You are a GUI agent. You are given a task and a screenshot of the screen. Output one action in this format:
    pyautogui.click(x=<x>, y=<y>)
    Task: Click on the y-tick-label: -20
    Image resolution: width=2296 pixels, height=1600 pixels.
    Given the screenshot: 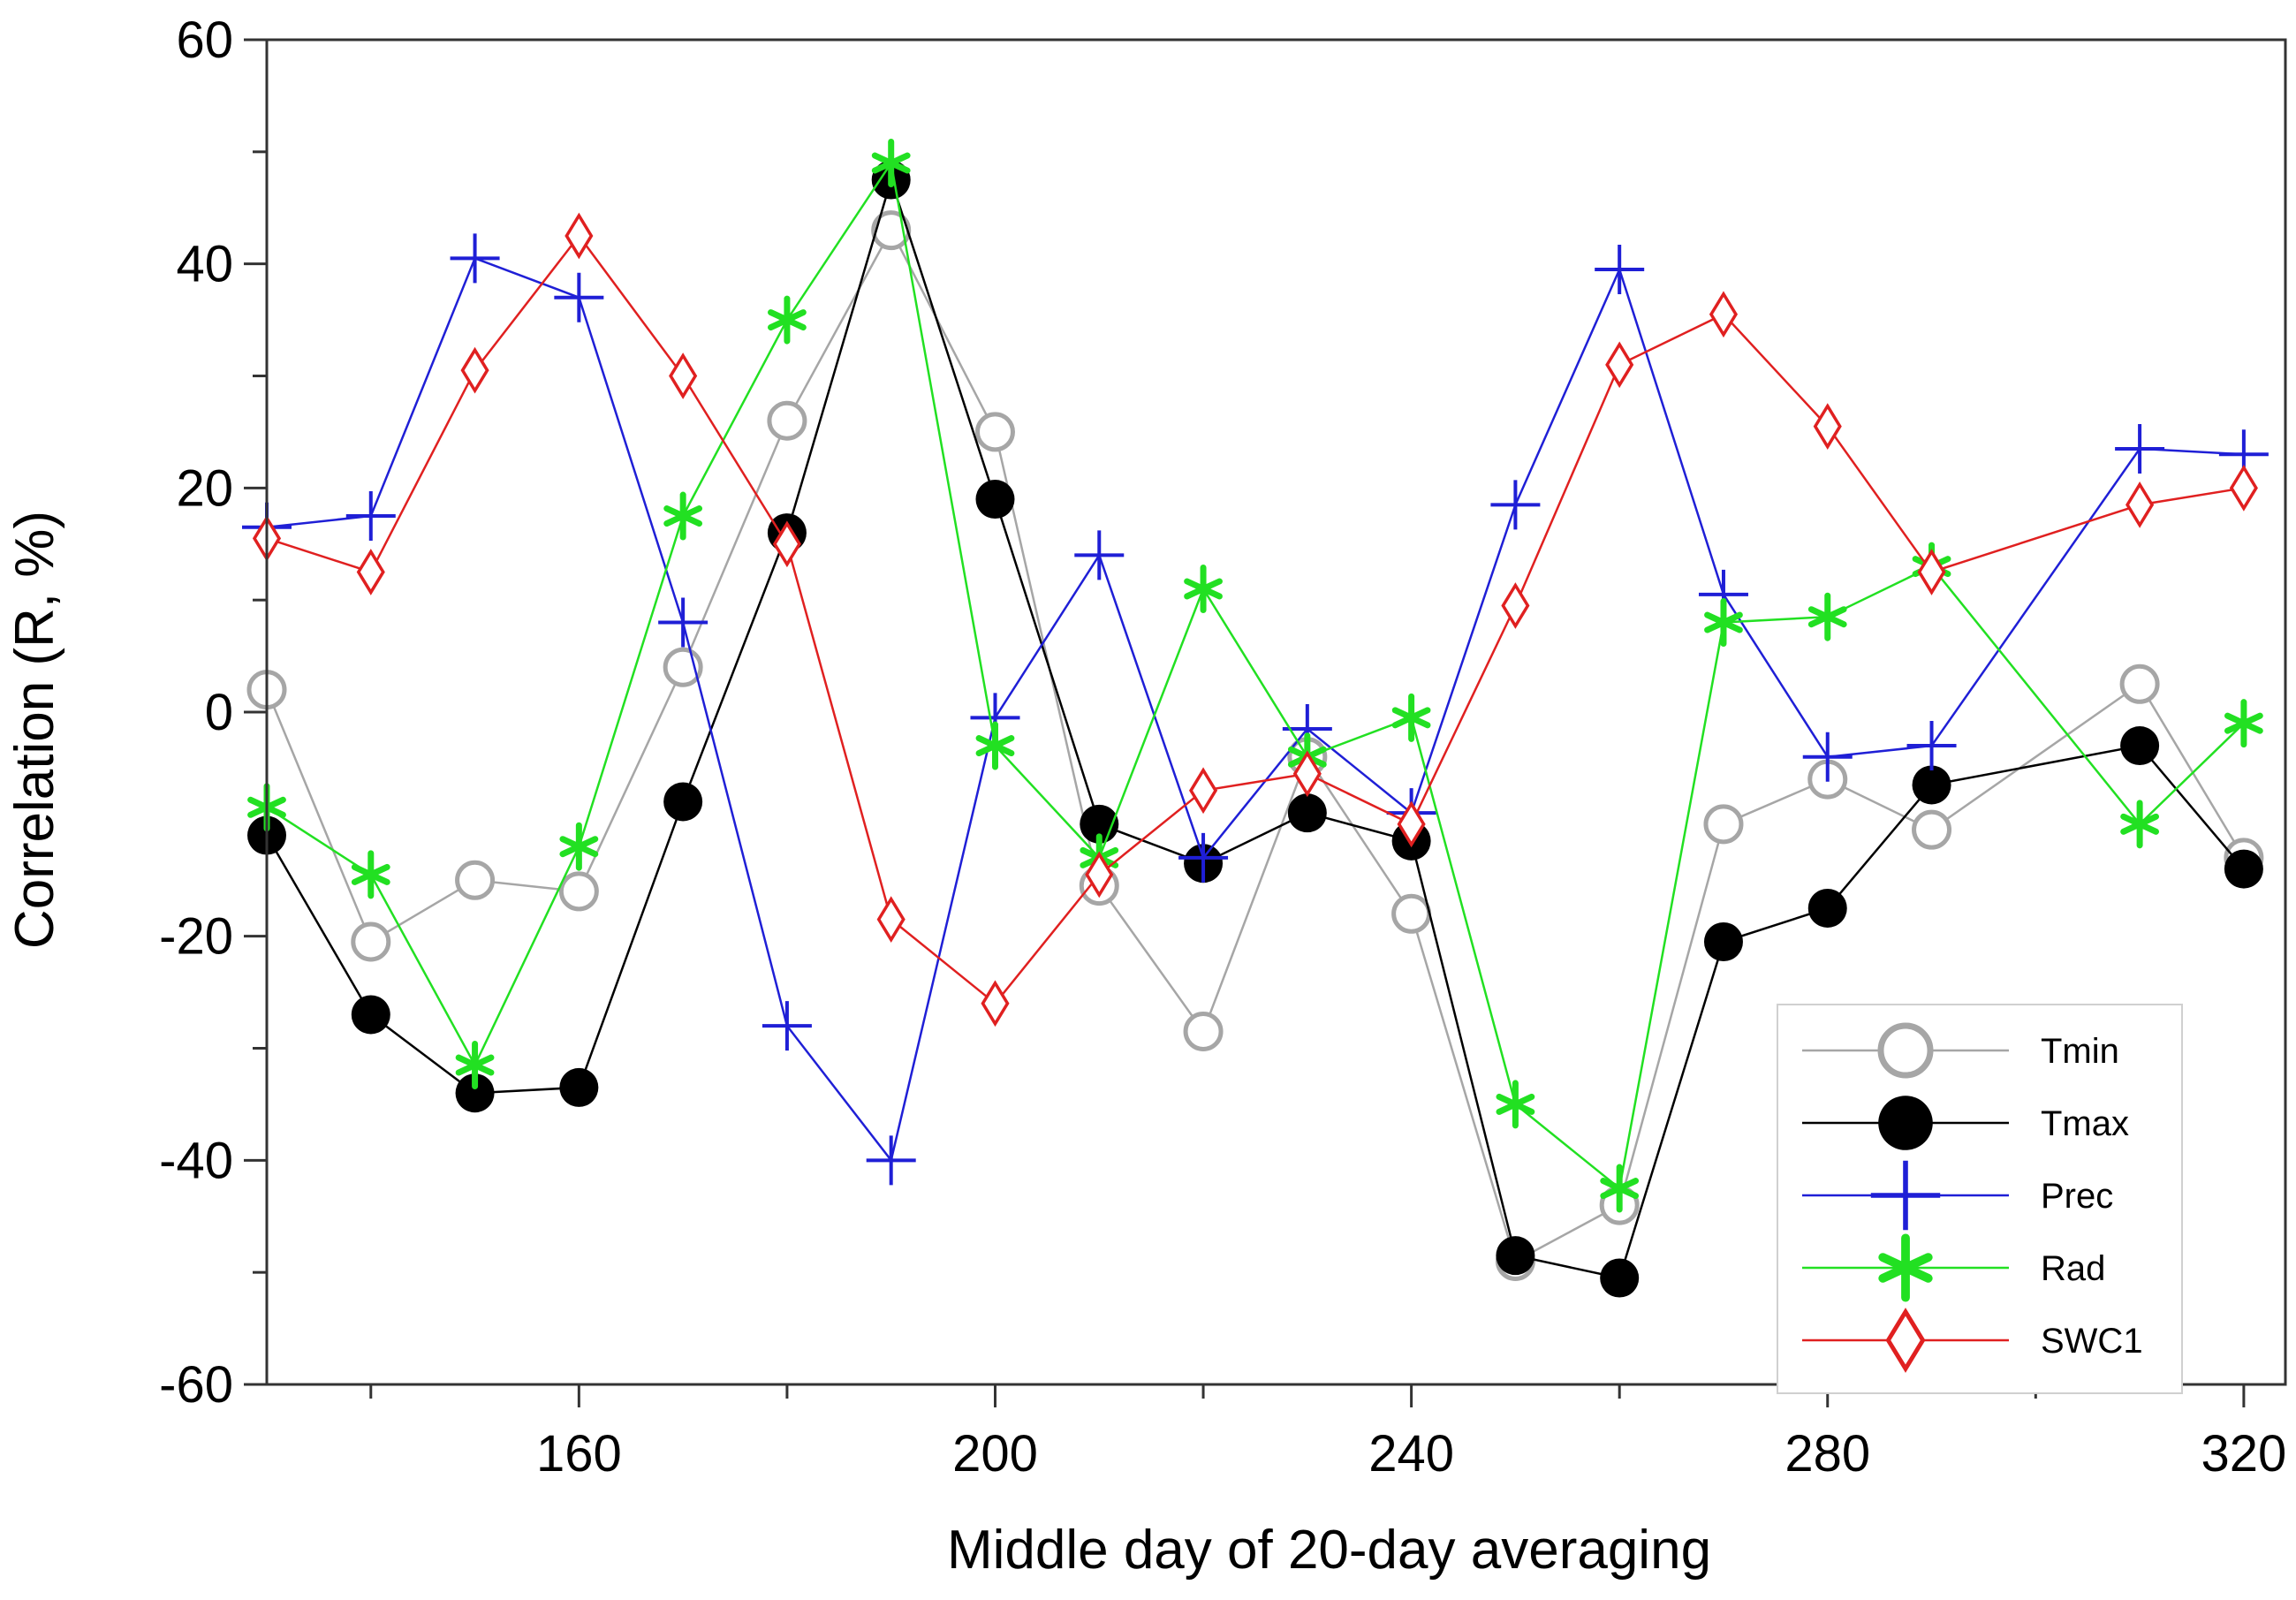 What is the action you would take?
    pyautogui.click(x=196, y=937)
    